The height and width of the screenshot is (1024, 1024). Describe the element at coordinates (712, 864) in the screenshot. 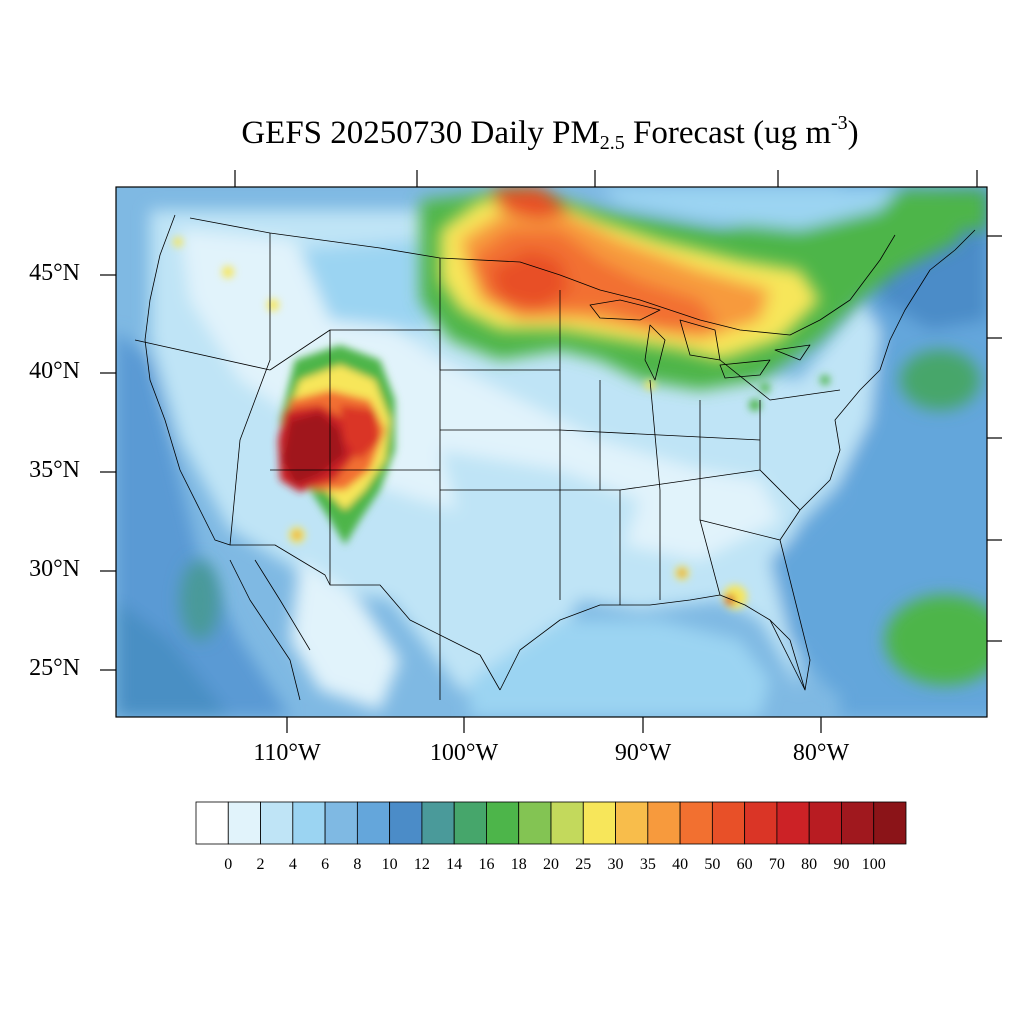

I see `colorbar-label: 50` at that location.